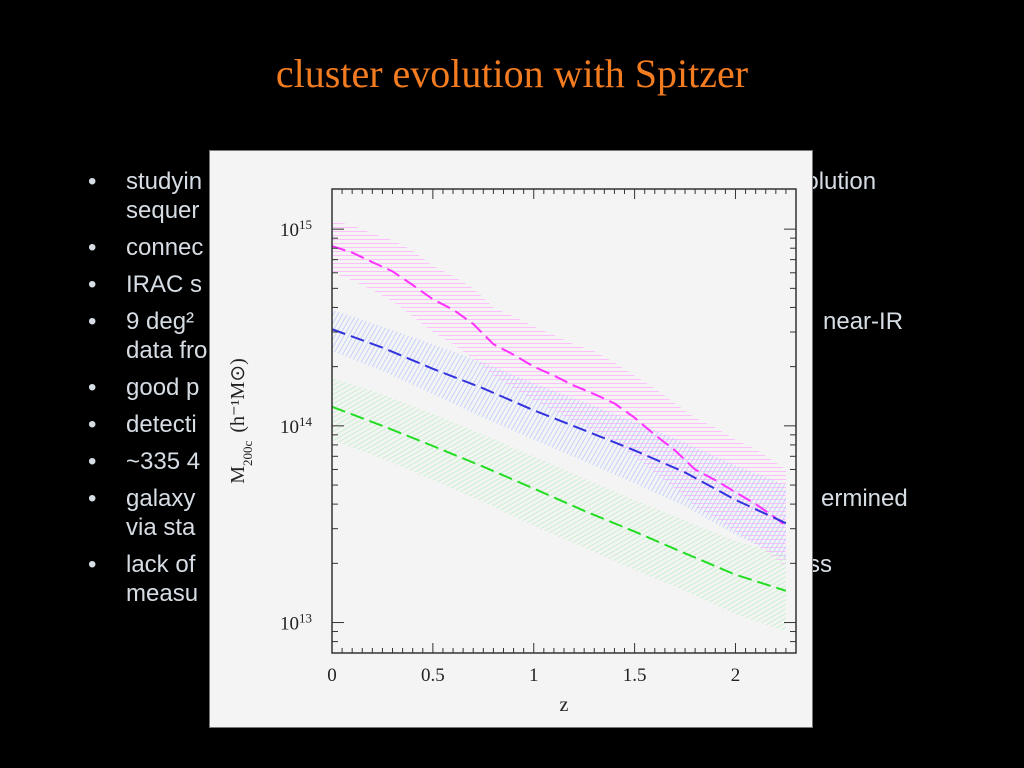 The height and width of the screenshot is (768, 1024). I want to click on bullet-text-right: ermined, so click(864, 498).